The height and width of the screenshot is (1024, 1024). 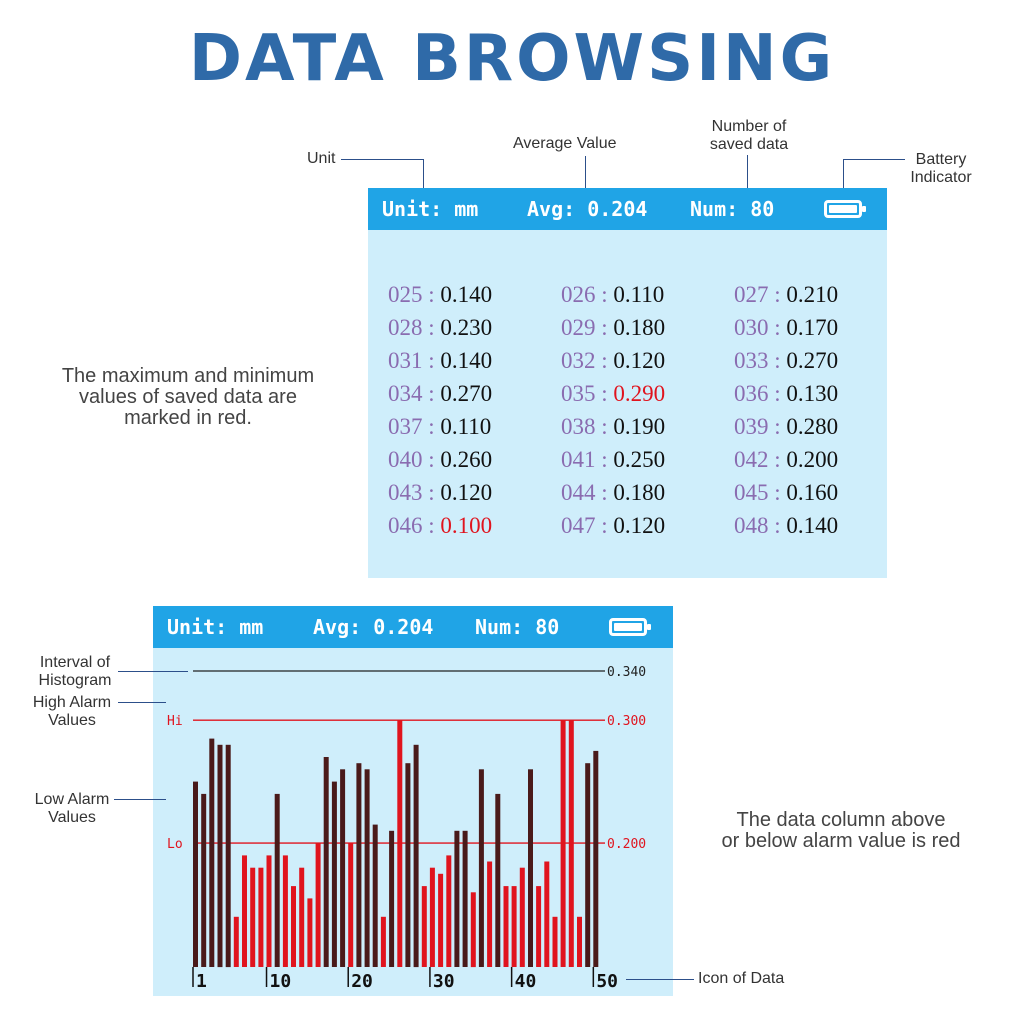 What do you see at coordinates (512, 59) in the screenshot?
I see `page-title: DATA BROWSING` at bounding box center [512, 59].